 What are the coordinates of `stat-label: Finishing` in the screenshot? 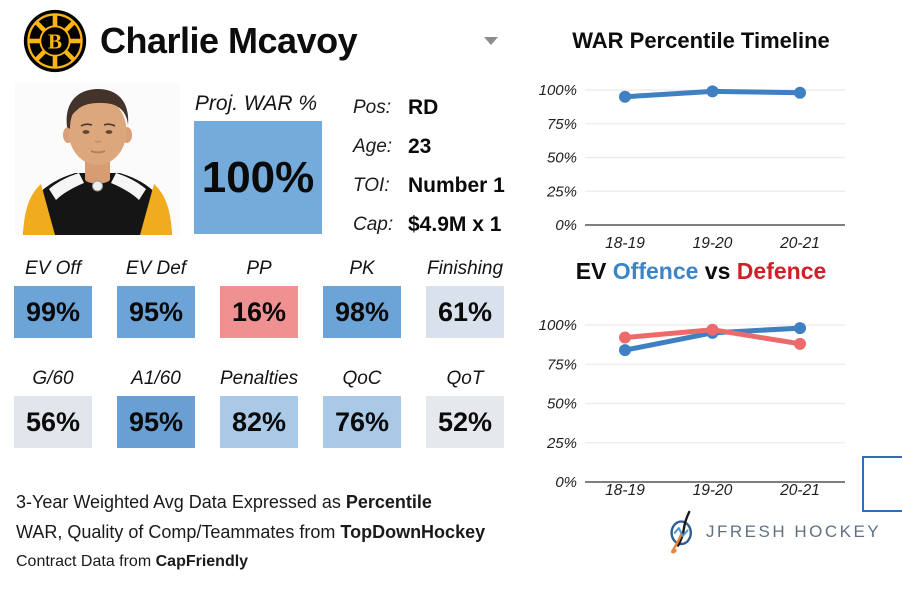 It's located at (465, 268).